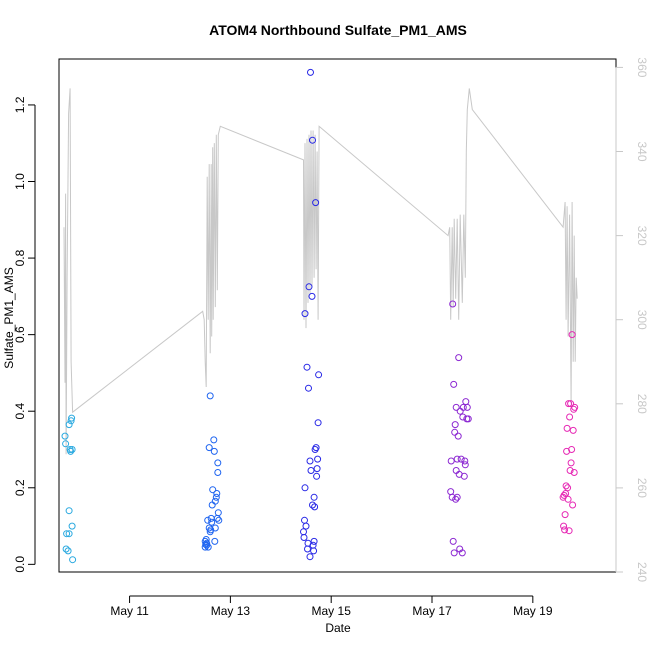 Image resolution: width=650 pixels, height=650 pixels. Describe the element at coordinates (533, 611) in the screenshot. I see `x-tick-label: May 19` at that location.